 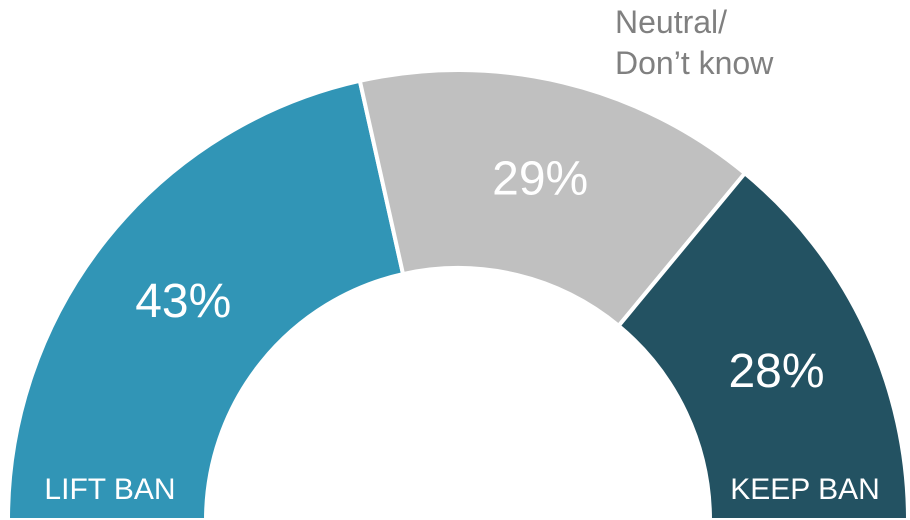 What do you see at coordinates (109, 489) in the screenshot?
I see `lift-ban-label: LIFT BAN` at bounding box center [109, 489].